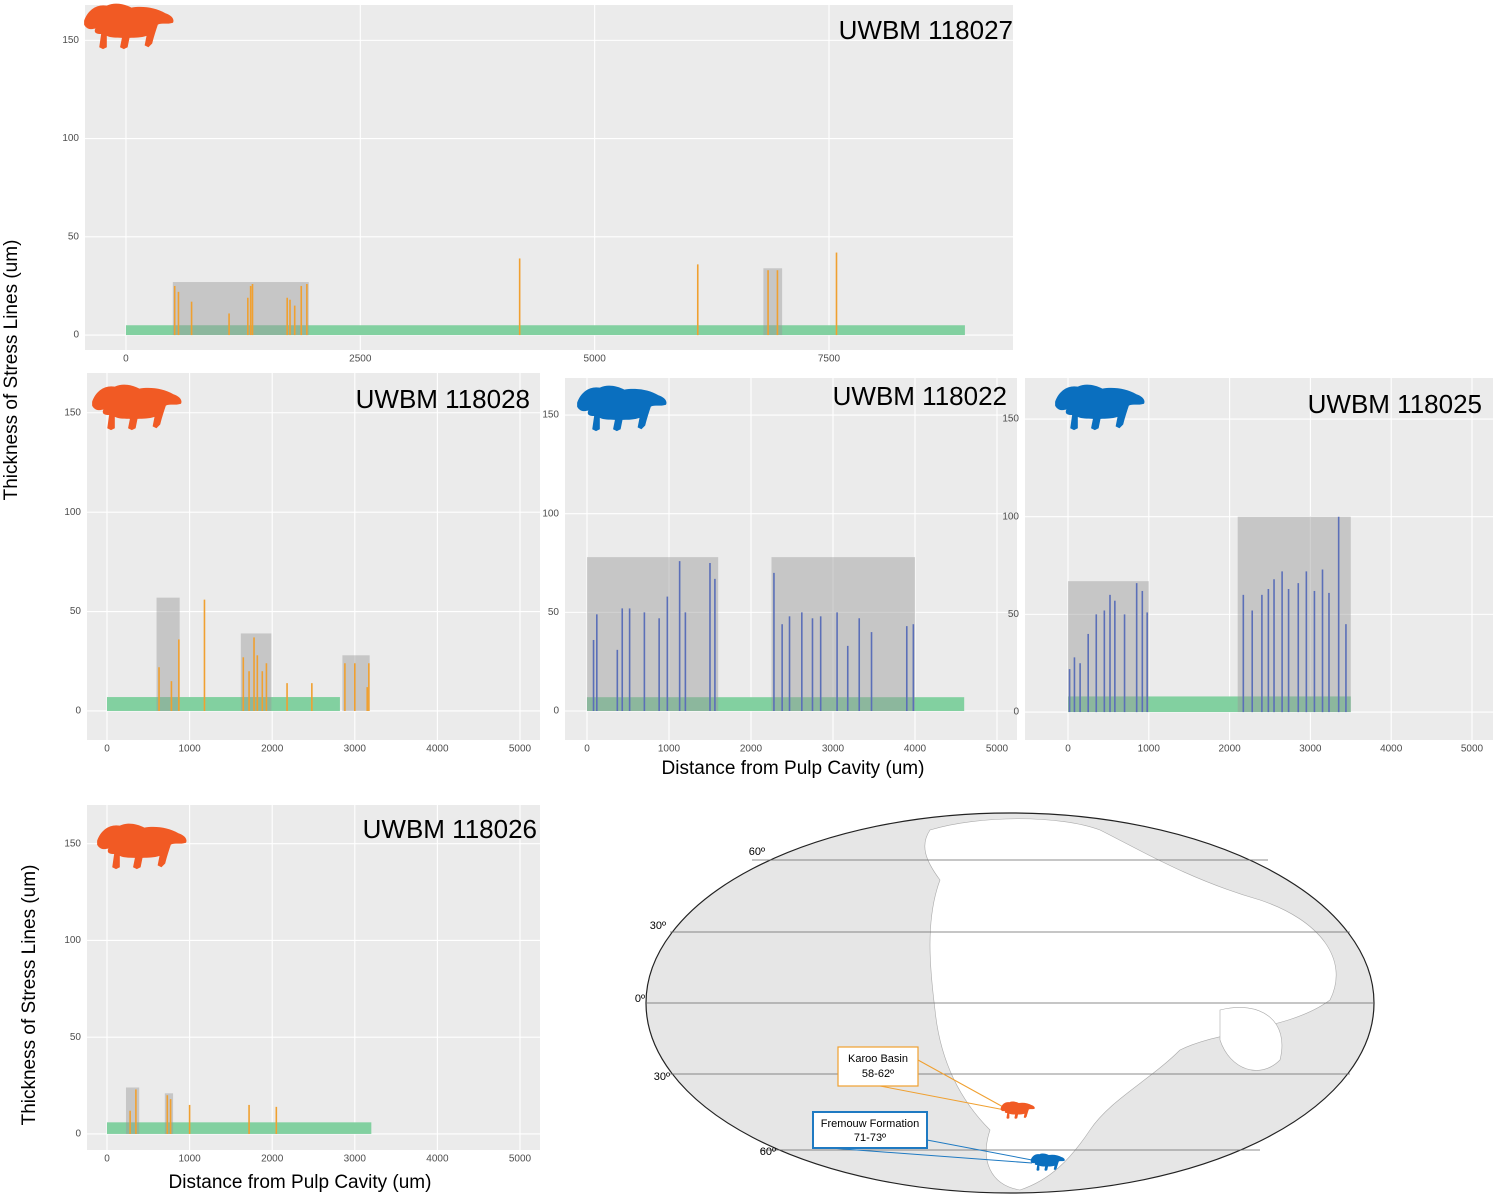  Describe the element at coordinates (878, 1059) in the screenshot. I see `site-name: Karoo Basin` at that location.